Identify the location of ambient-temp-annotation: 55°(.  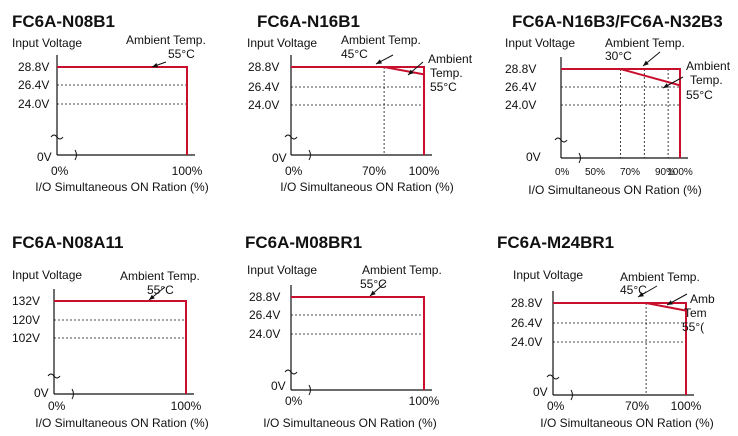
(693, 327).